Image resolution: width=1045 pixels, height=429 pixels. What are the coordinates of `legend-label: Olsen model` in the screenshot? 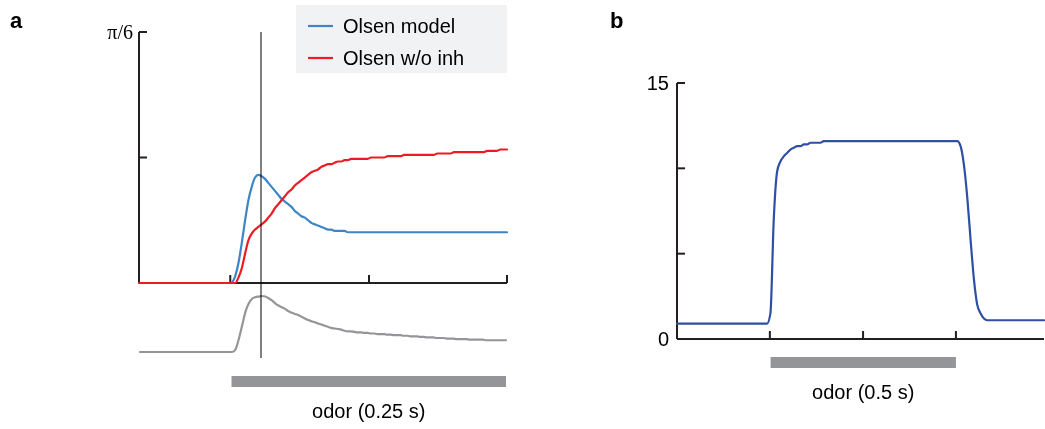 It's located at (399, 26).